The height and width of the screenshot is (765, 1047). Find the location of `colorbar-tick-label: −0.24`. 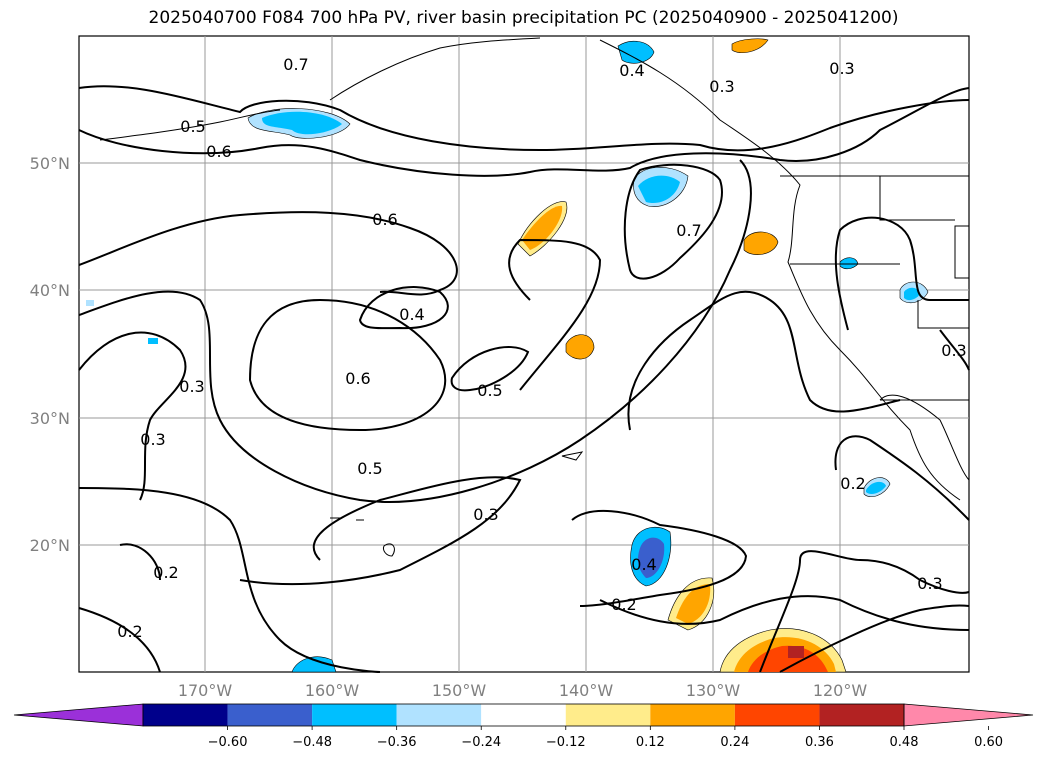

colorbar-tick-label: −0.24 is located at coordinates (481, 742).